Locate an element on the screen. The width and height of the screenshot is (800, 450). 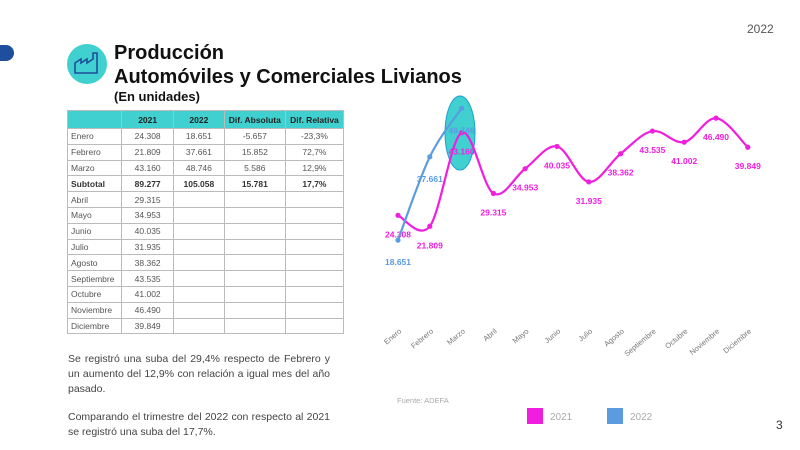
units: (En unidades) is located at coordinates (157, 96).